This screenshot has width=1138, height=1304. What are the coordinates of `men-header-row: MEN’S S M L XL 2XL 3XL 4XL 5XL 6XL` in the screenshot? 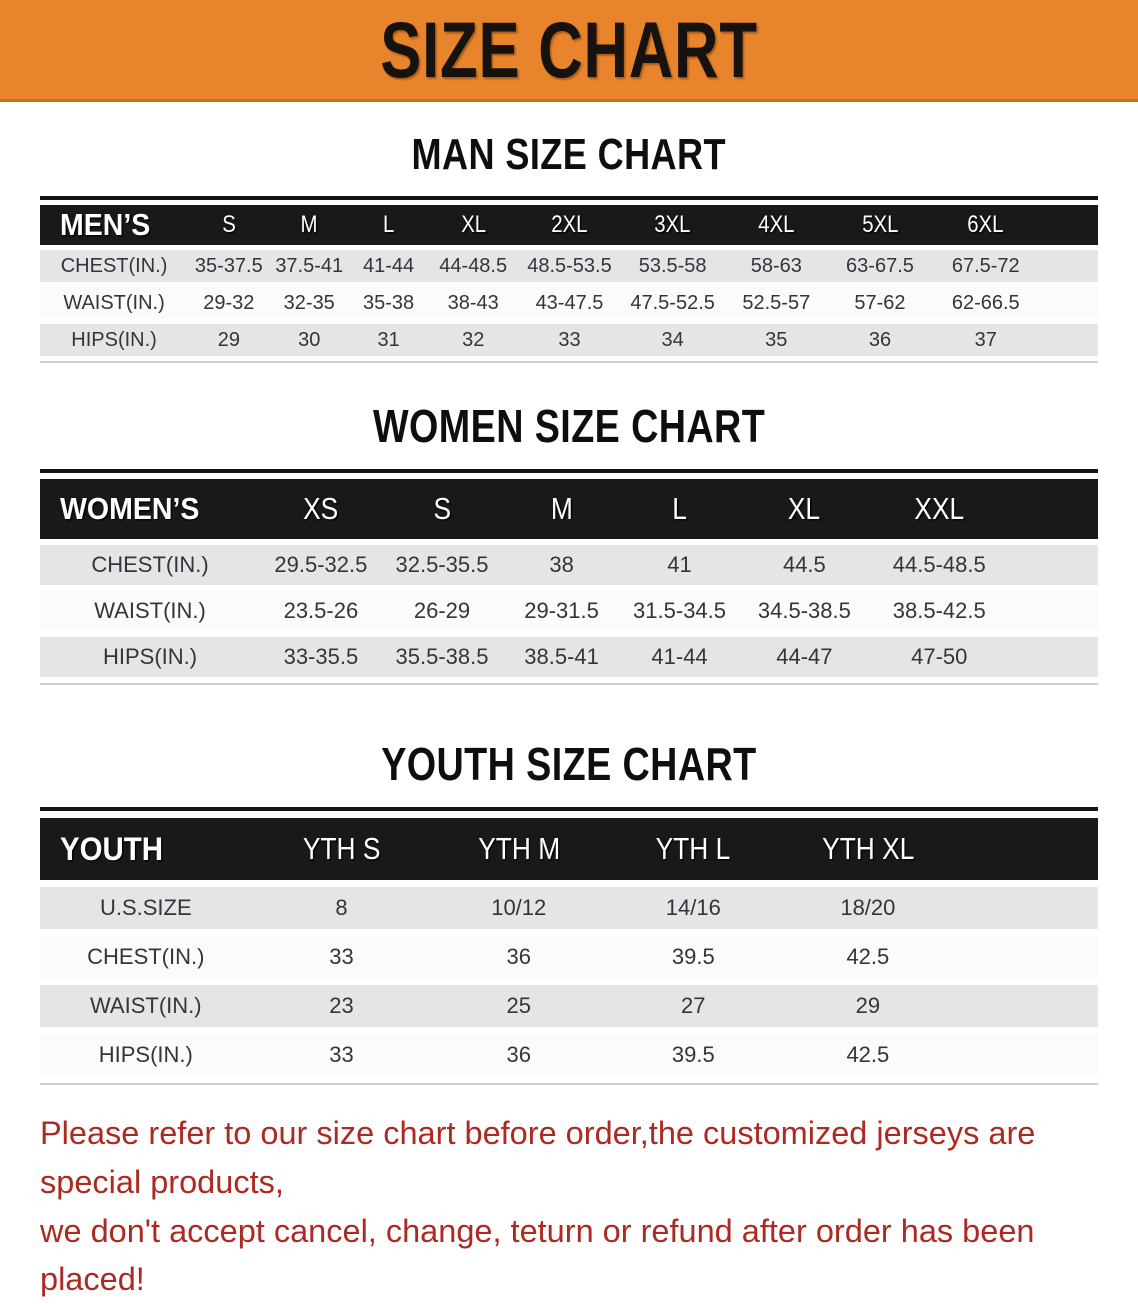 It's located at (569, 225).